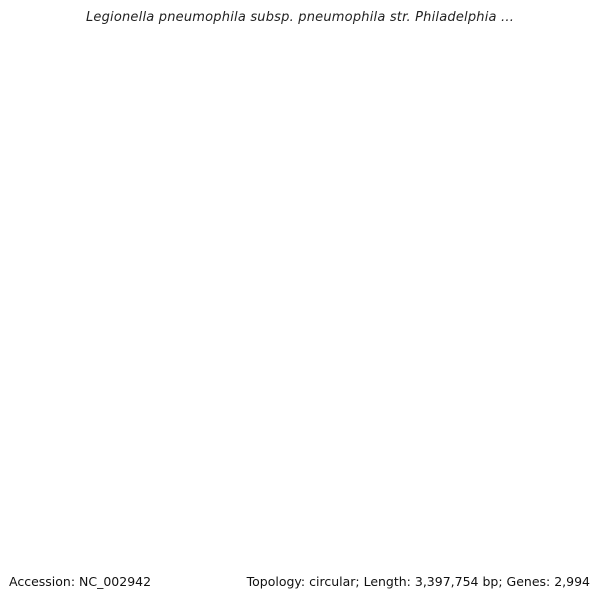  I want to click on accession-text: Accession: NC_002942, so click(80, 581).